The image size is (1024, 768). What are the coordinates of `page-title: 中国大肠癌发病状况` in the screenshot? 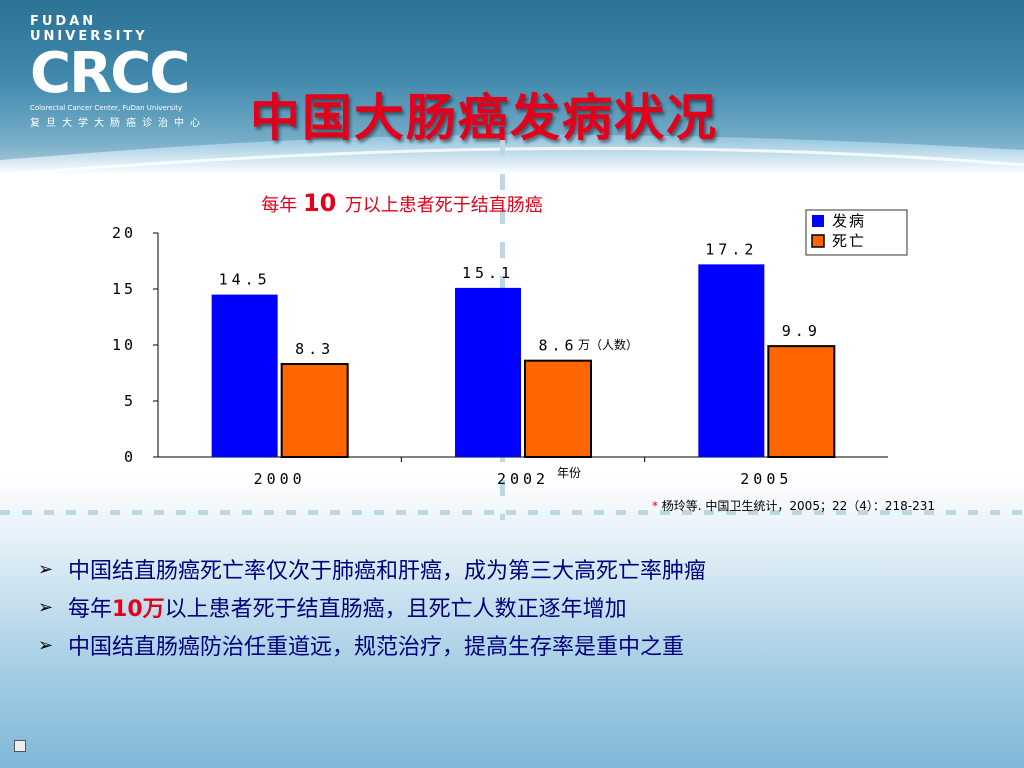 It's located at (484, 118).